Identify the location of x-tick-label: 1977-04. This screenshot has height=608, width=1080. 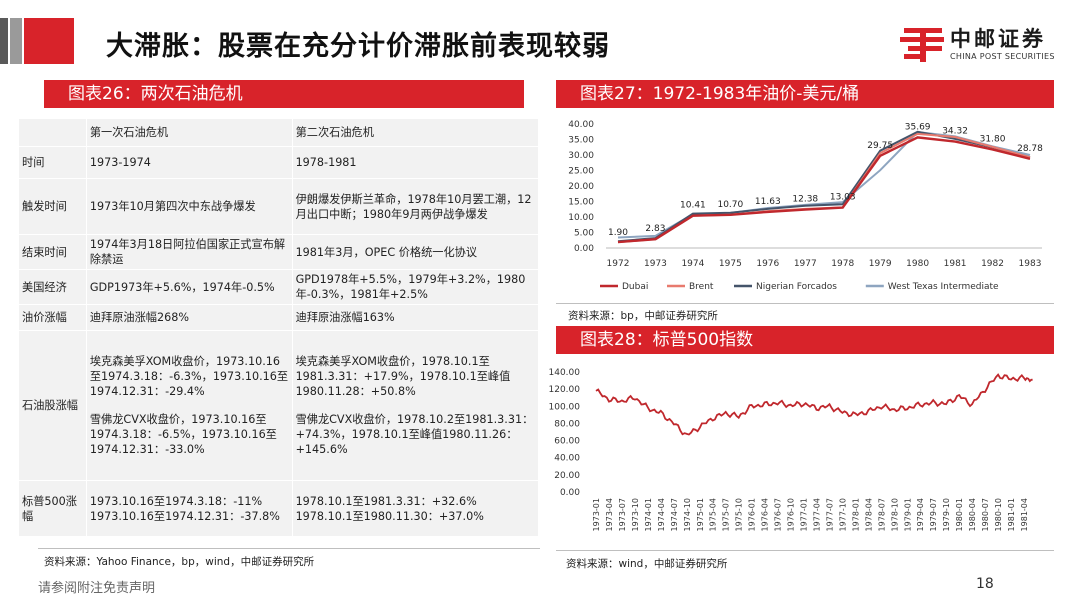
(816, 514).